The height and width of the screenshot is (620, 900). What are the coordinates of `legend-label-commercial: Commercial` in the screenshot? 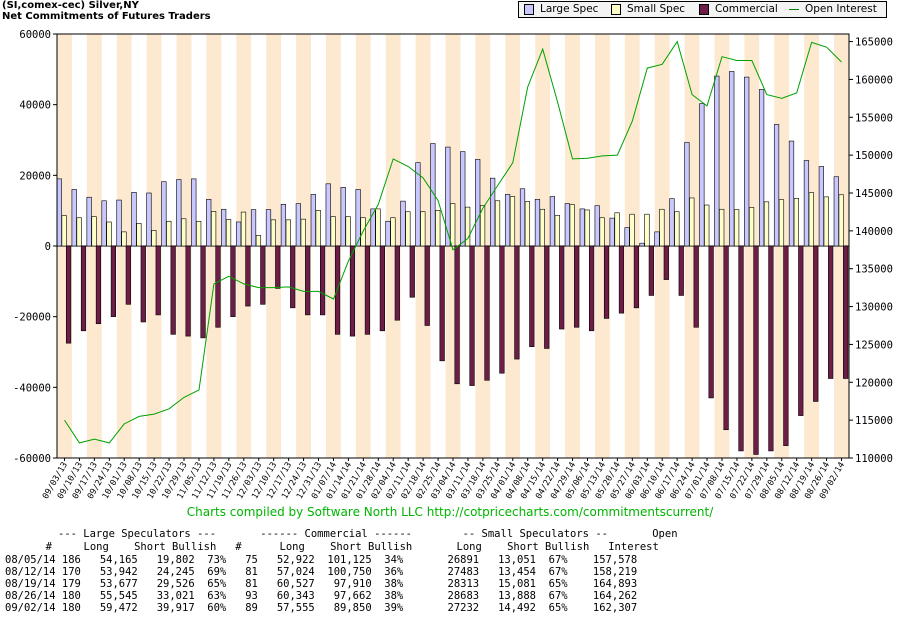 It's located at (746, 9).